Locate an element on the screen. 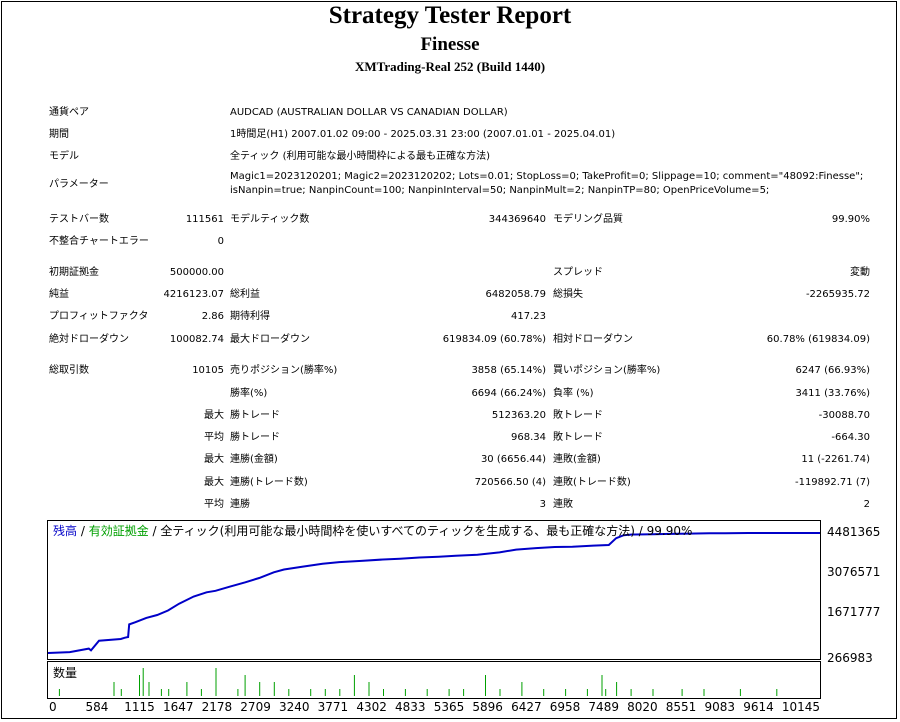  payoff-value: 417.23 is located at coordinates (528, 316).